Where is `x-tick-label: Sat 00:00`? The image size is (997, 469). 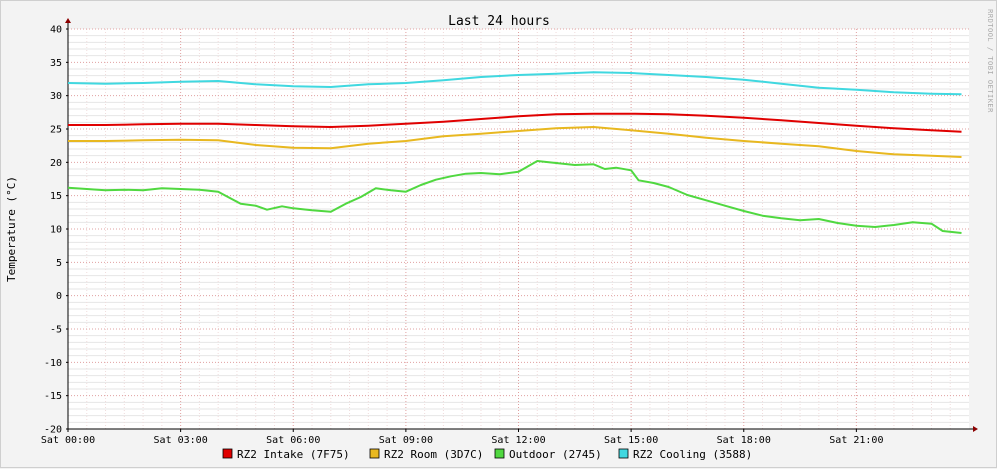
x-tick-label: Sat 00:00 is located at coordinates (68, 440).